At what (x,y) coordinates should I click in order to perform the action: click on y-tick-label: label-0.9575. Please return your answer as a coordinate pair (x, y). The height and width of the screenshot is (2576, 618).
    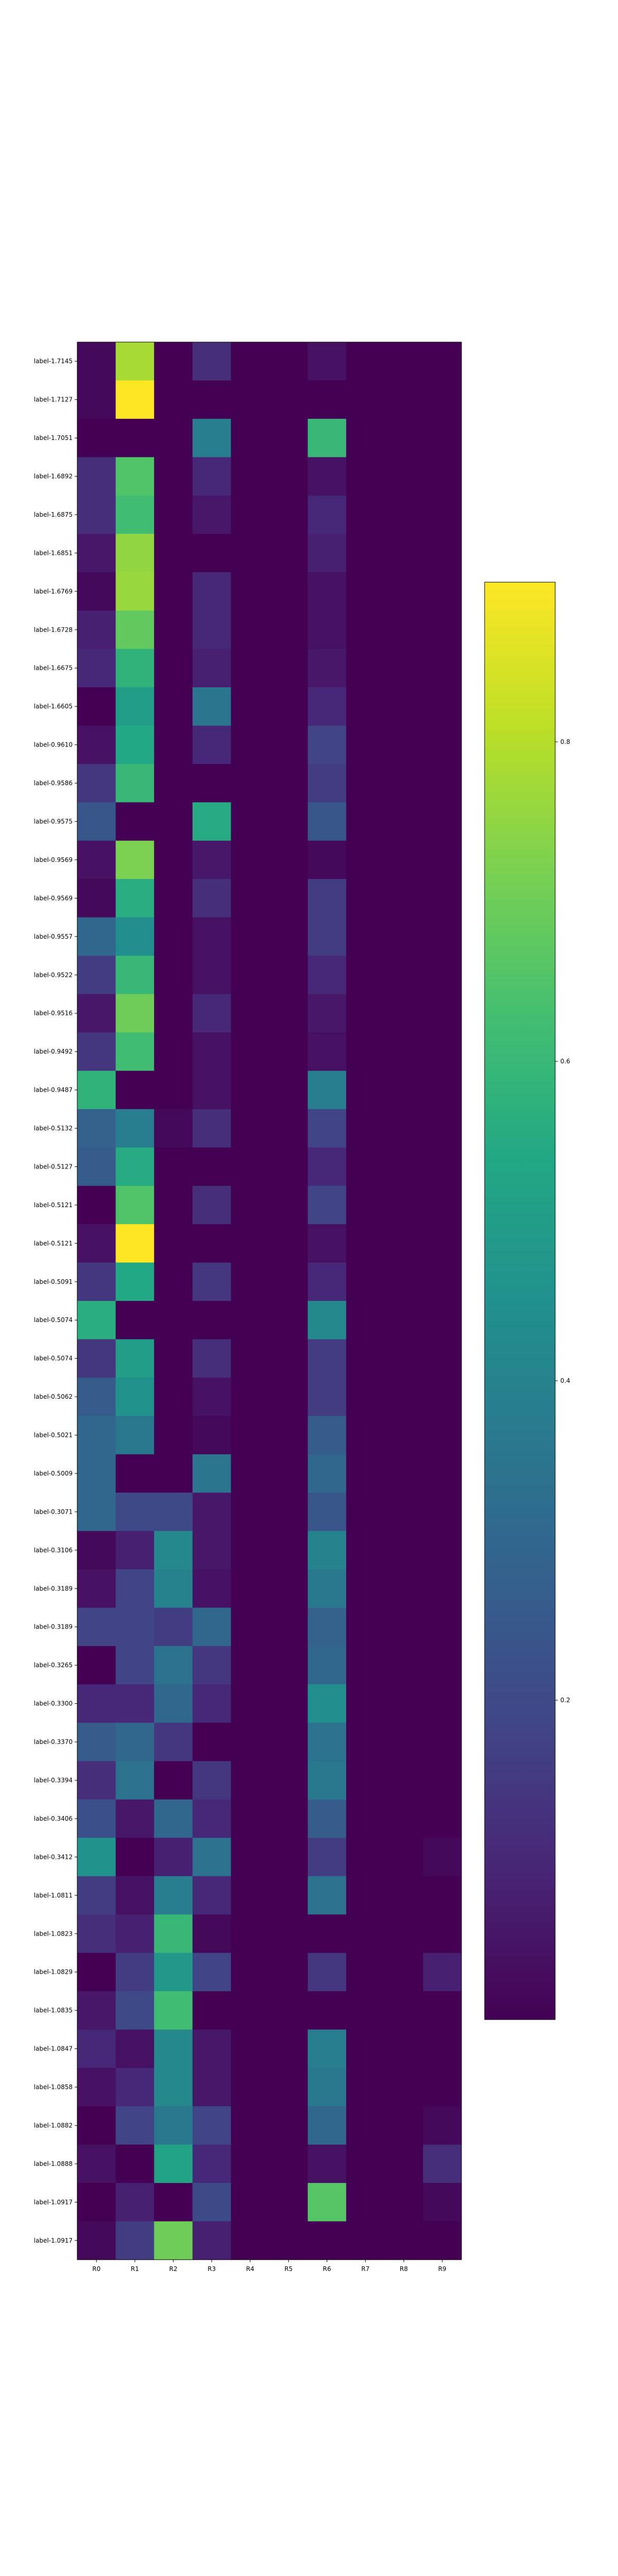
    Looking at the image, I should click on (54, 821).